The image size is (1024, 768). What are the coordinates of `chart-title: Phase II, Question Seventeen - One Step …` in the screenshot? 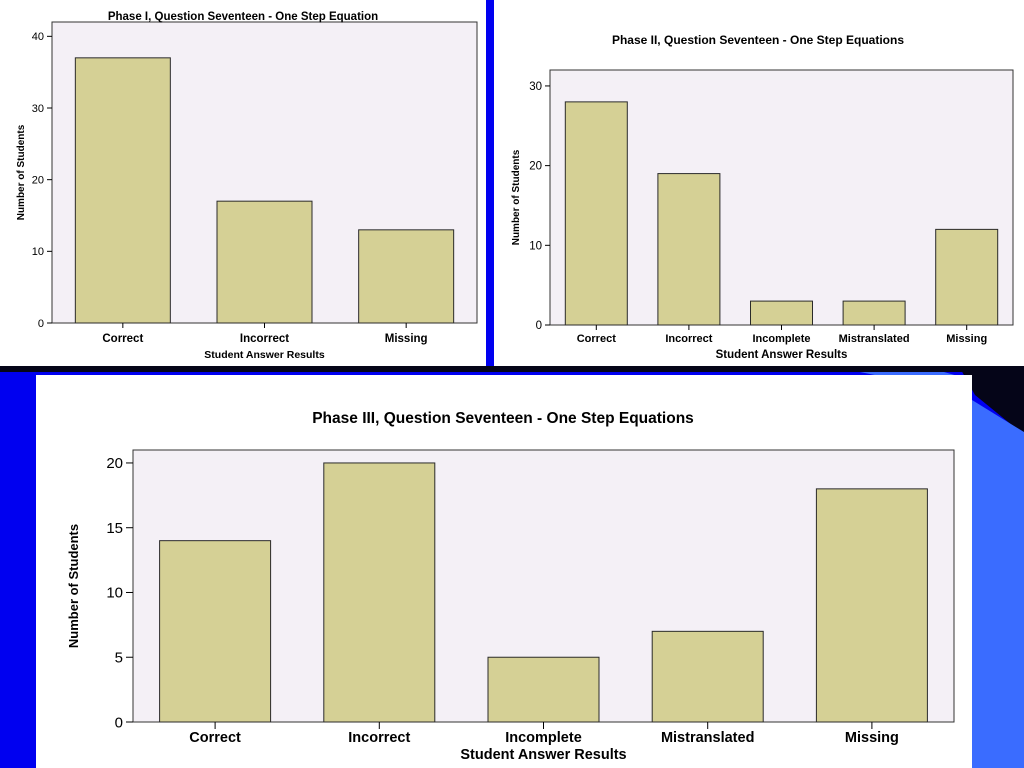 It's located at (758, 40).